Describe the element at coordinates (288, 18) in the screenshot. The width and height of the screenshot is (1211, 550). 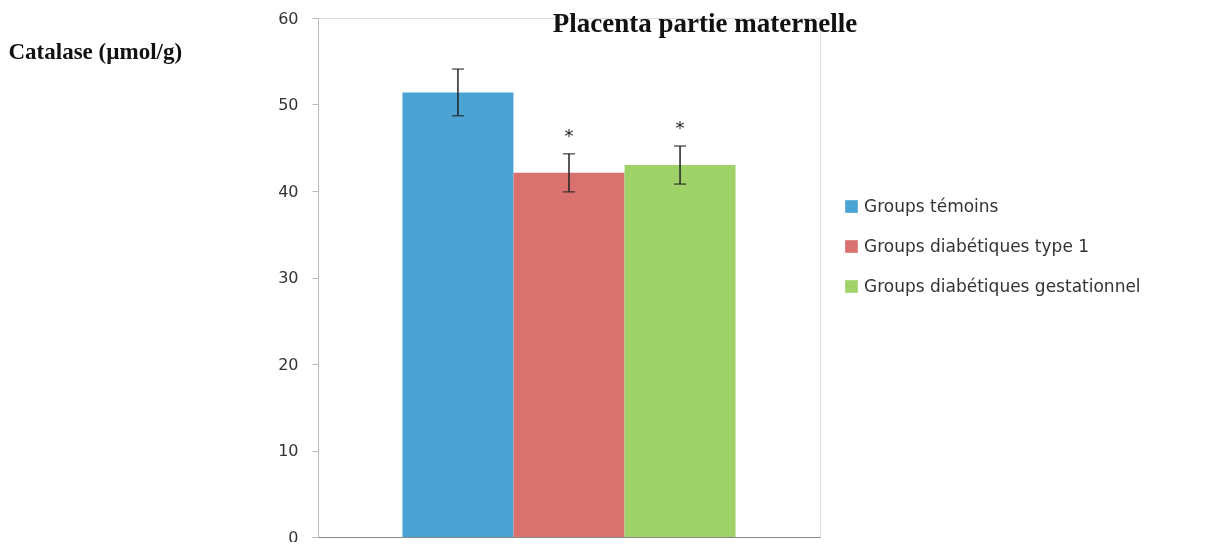
I see `y-tick-label: 60` at that location.